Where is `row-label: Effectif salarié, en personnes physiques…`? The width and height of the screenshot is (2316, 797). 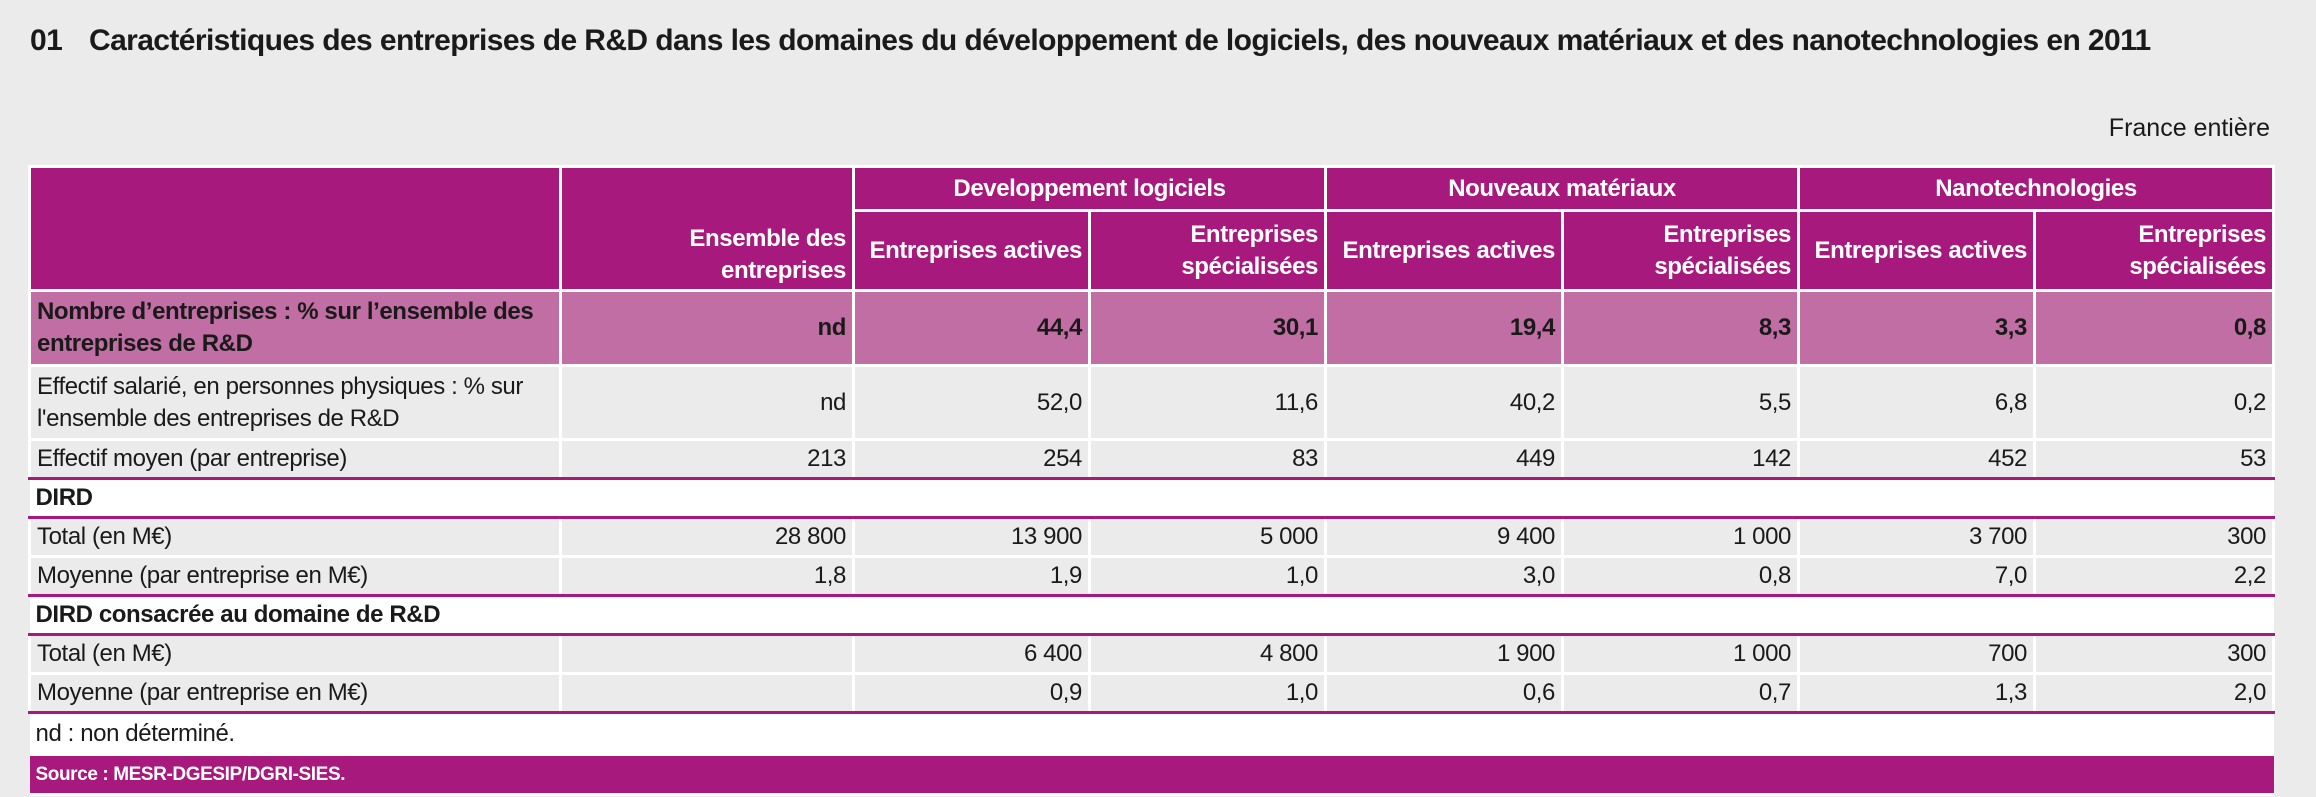 row-label: Effectif salarié, en personnes physiques… is located at coordinates (295, 402).